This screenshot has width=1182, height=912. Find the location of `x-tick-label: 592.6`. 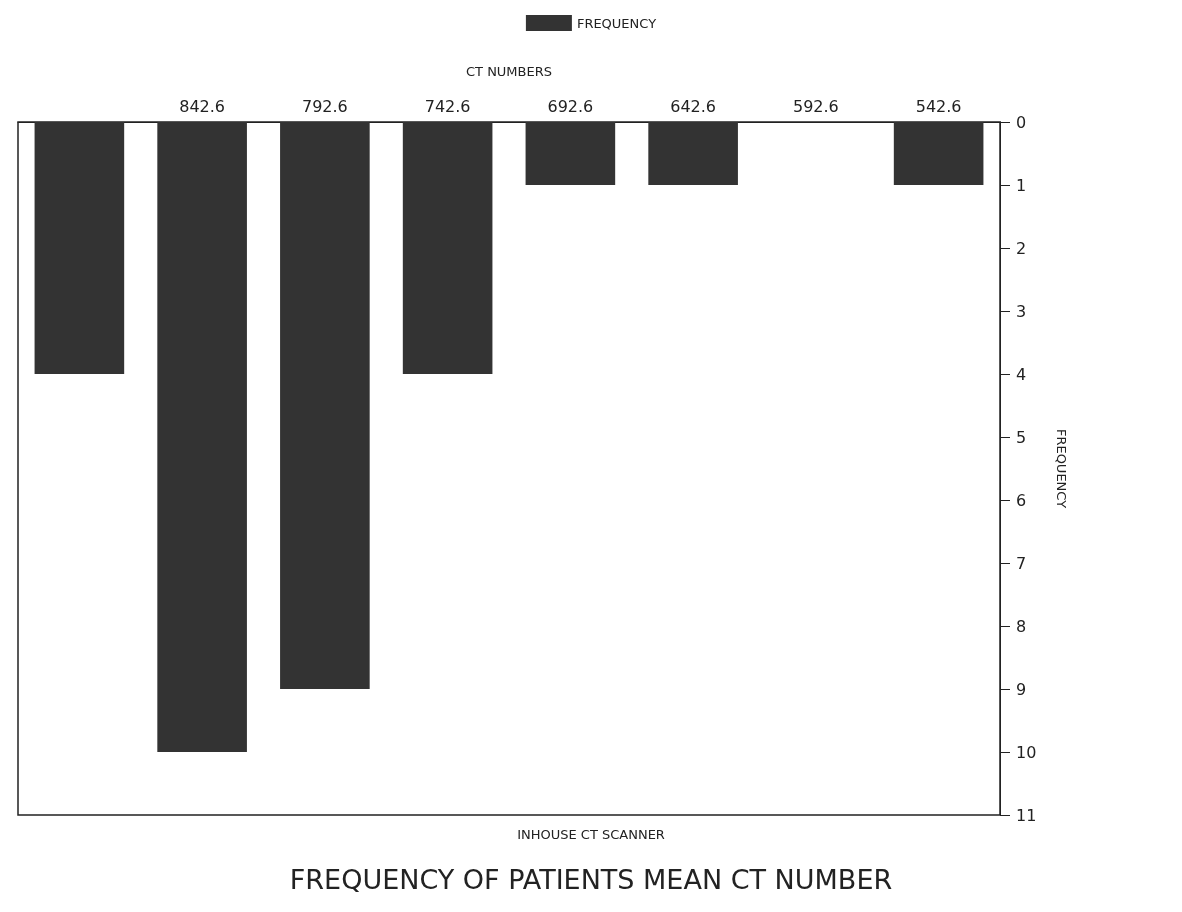

x-tick-label: 592.6 is located at coordinates (815, 106).